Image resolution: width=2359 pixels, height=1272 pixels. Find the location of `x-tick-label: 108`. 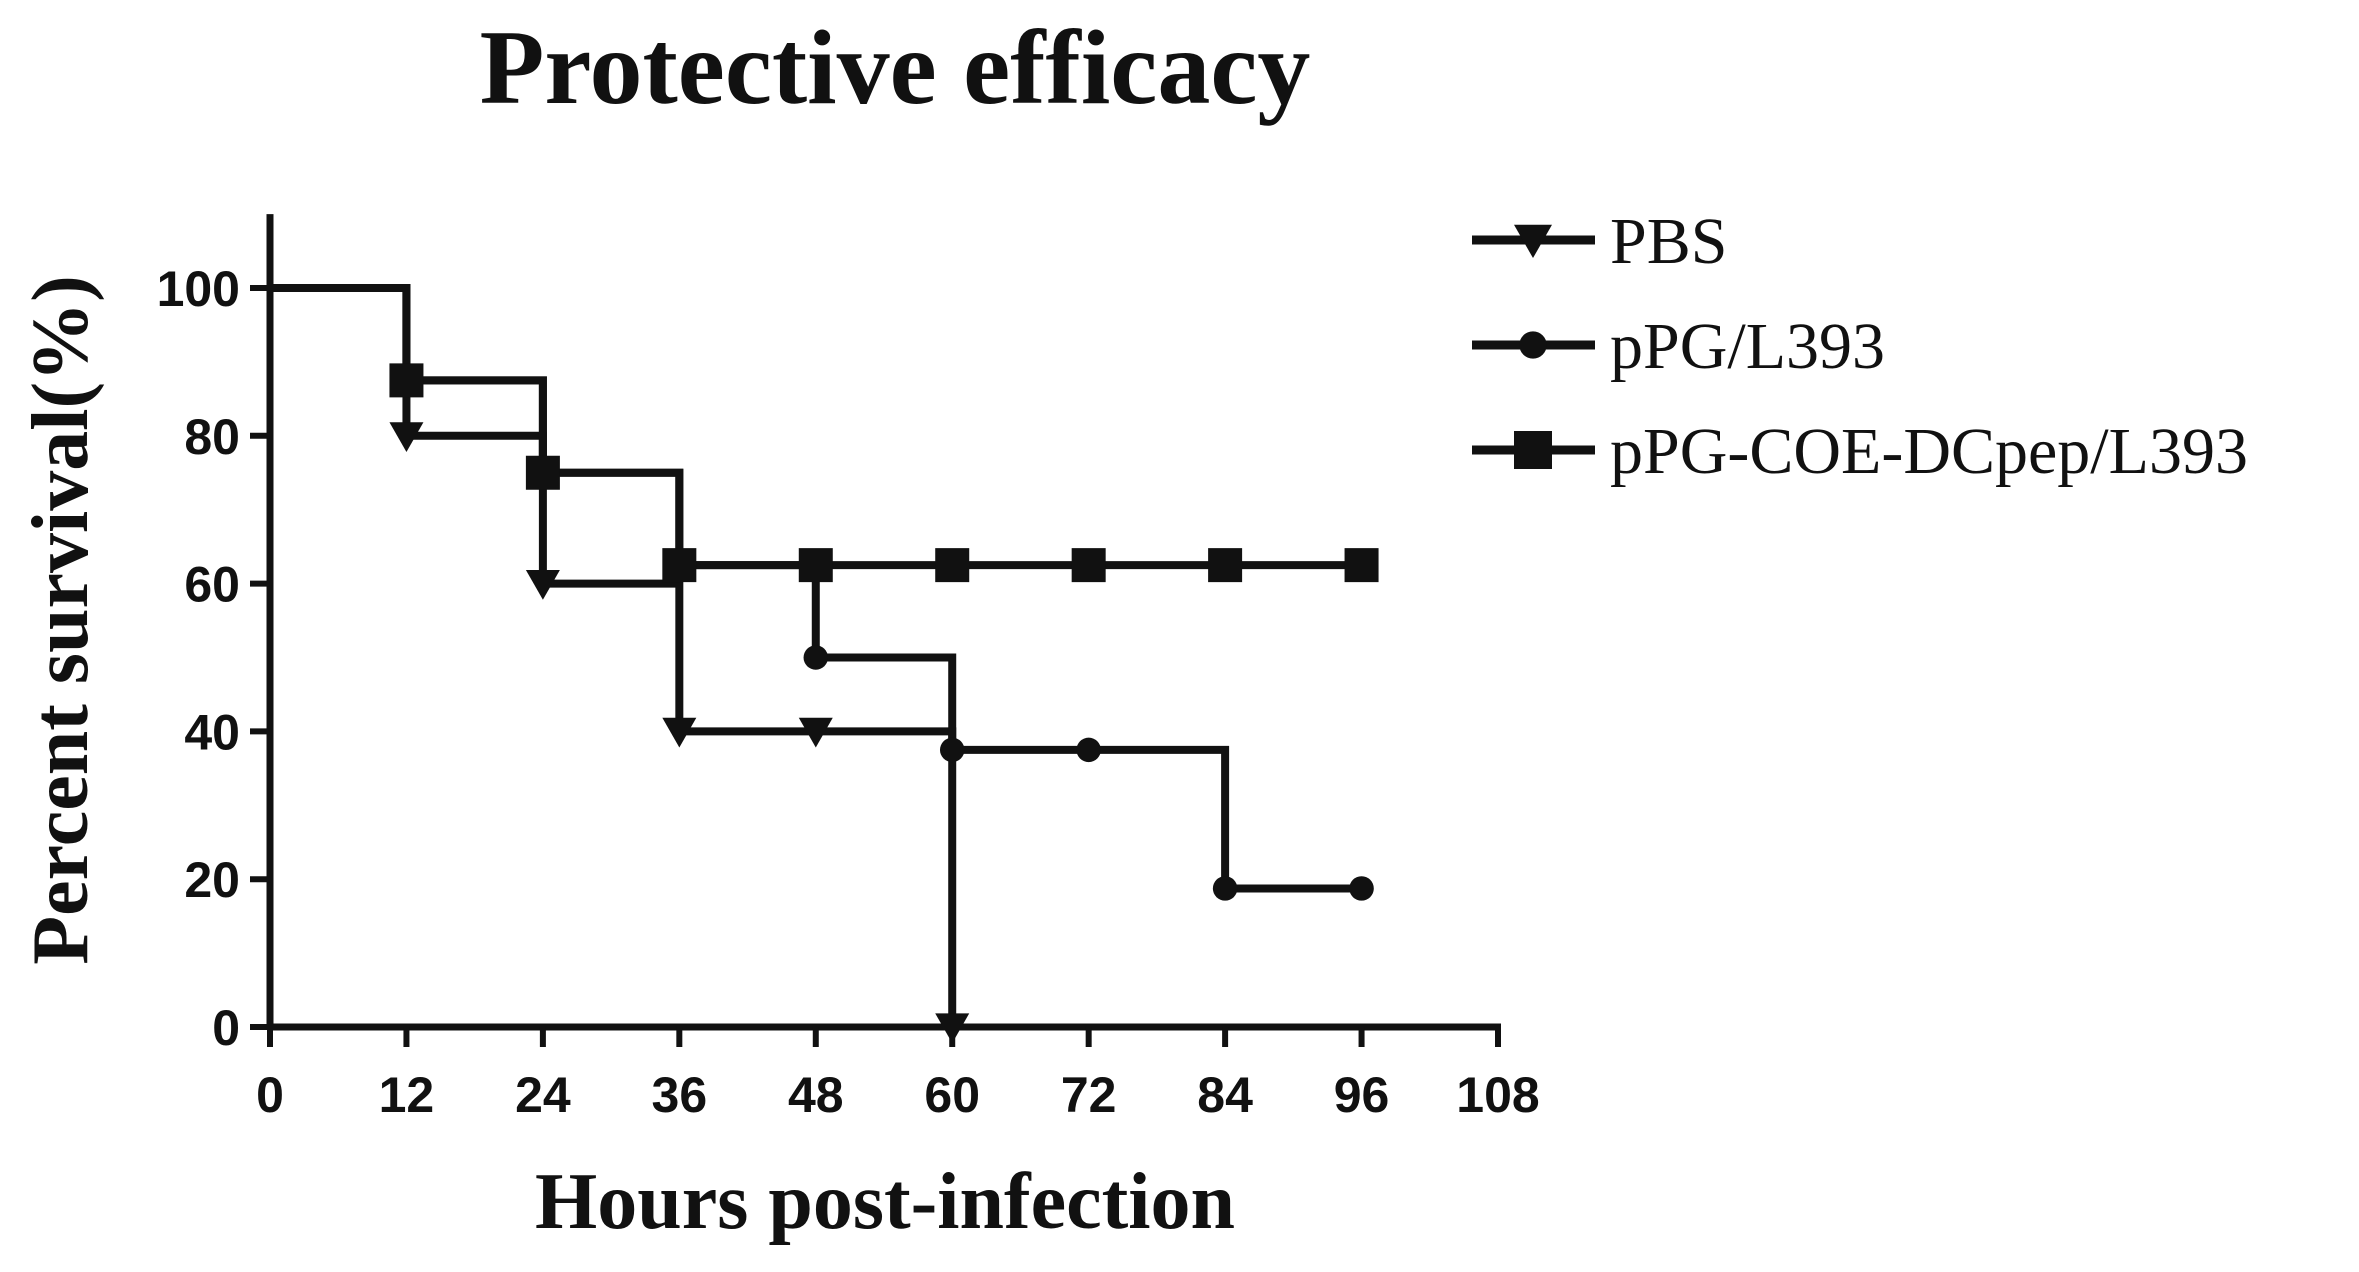

x-tick-label: 108 is located at coordinates (1497, 1095).